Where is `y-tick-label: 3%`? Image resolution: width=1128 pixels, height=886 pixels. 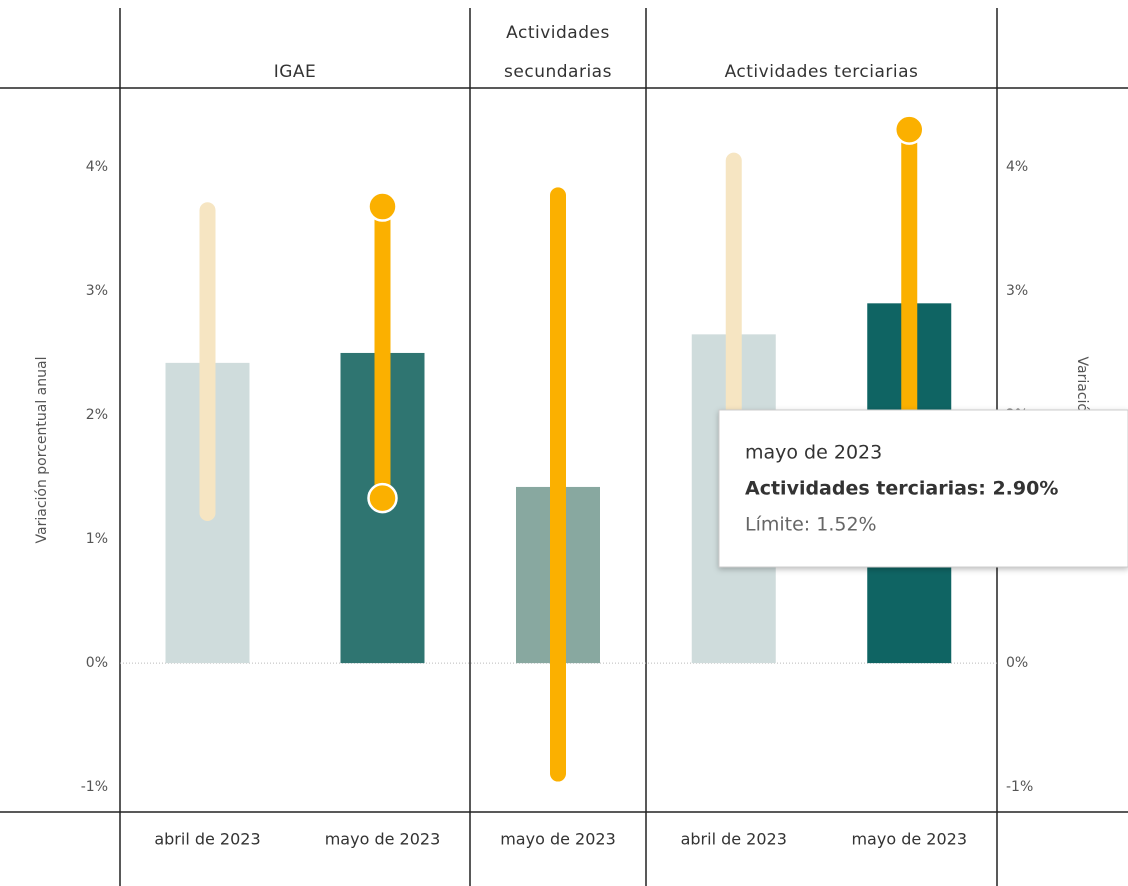
y-tick-label: 3% is located at coordinates (97, 291).